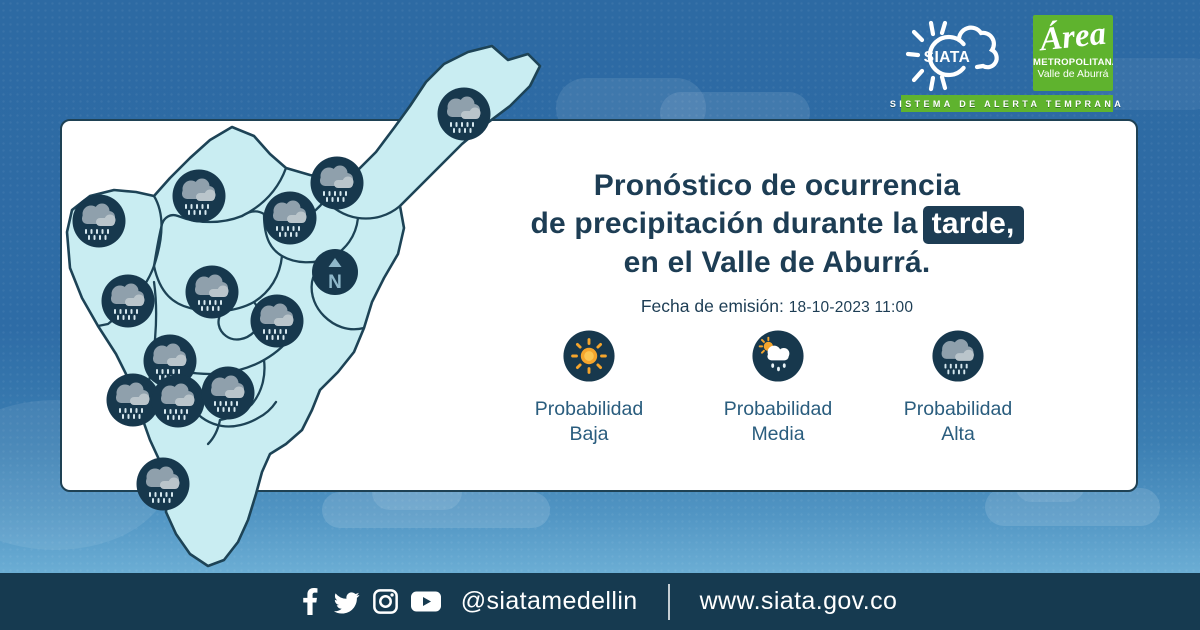  I want to click on area-metropolitana-logo: Área METROPOLITANA Valle de Aburrá, so click(1073, 53).